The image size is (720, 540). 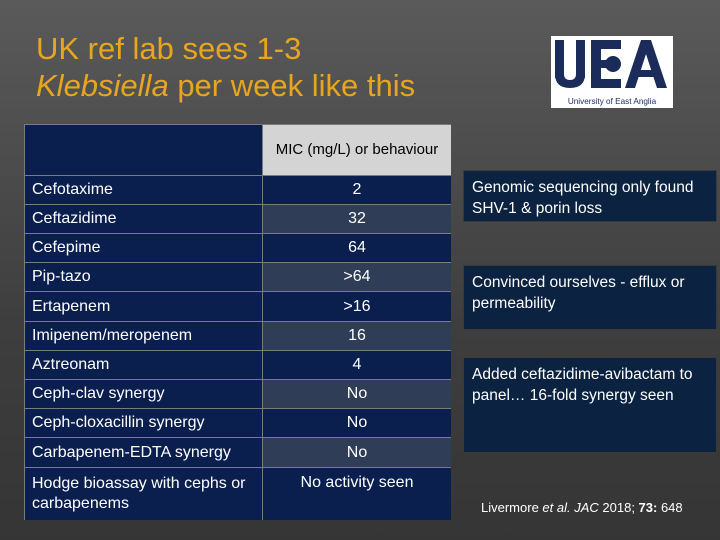 I want to click on drug-name: Aztreonam, so click(x=144, y=365).